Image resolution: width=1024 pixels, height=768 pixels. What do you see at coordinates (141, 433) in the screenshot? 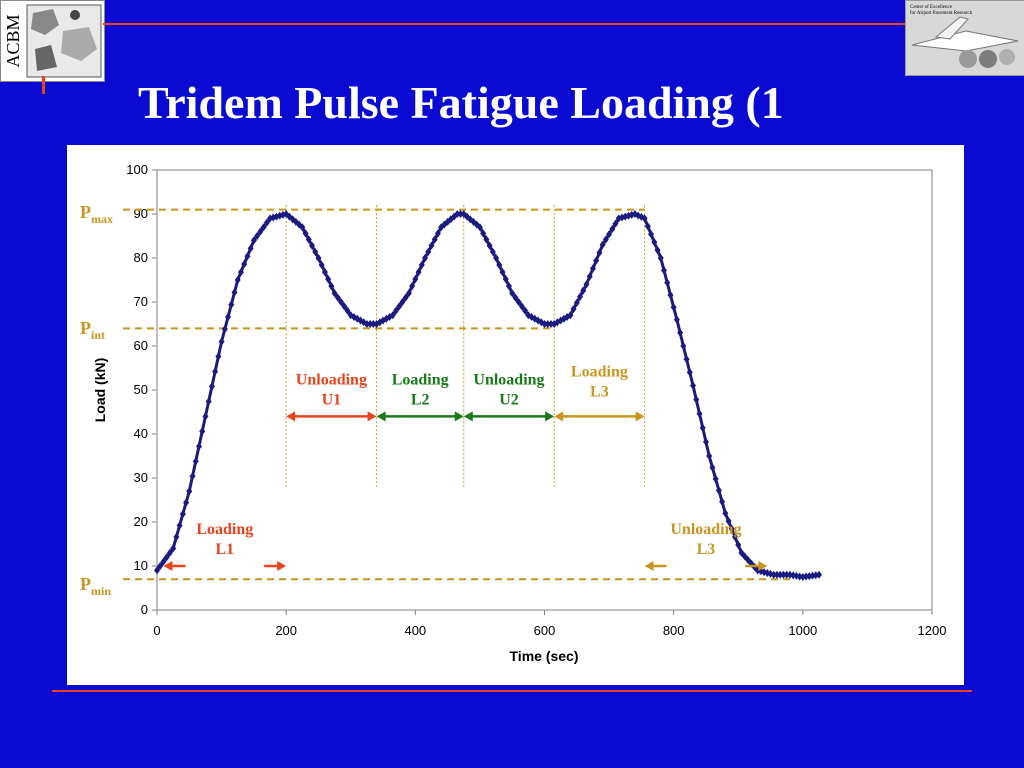
I see `y-tick-label: 40` at bounding box center [141, 433].